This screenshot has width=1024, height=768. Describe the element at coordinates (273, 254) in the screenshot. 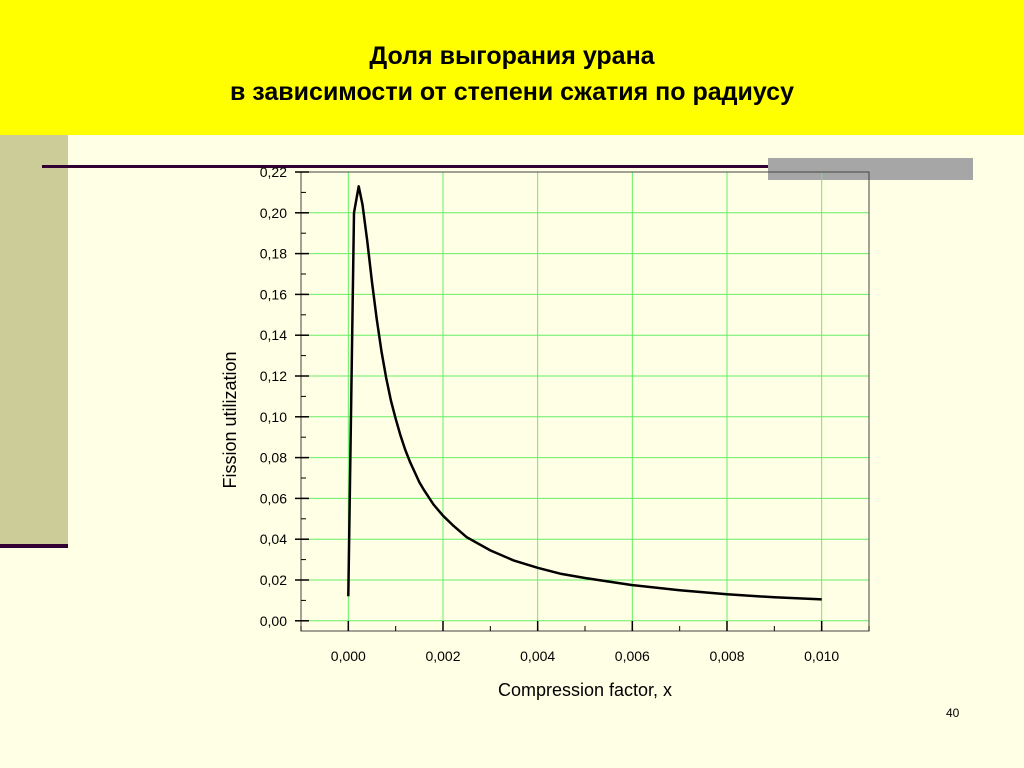

I see `y-tick-label: 0,18` at that location.